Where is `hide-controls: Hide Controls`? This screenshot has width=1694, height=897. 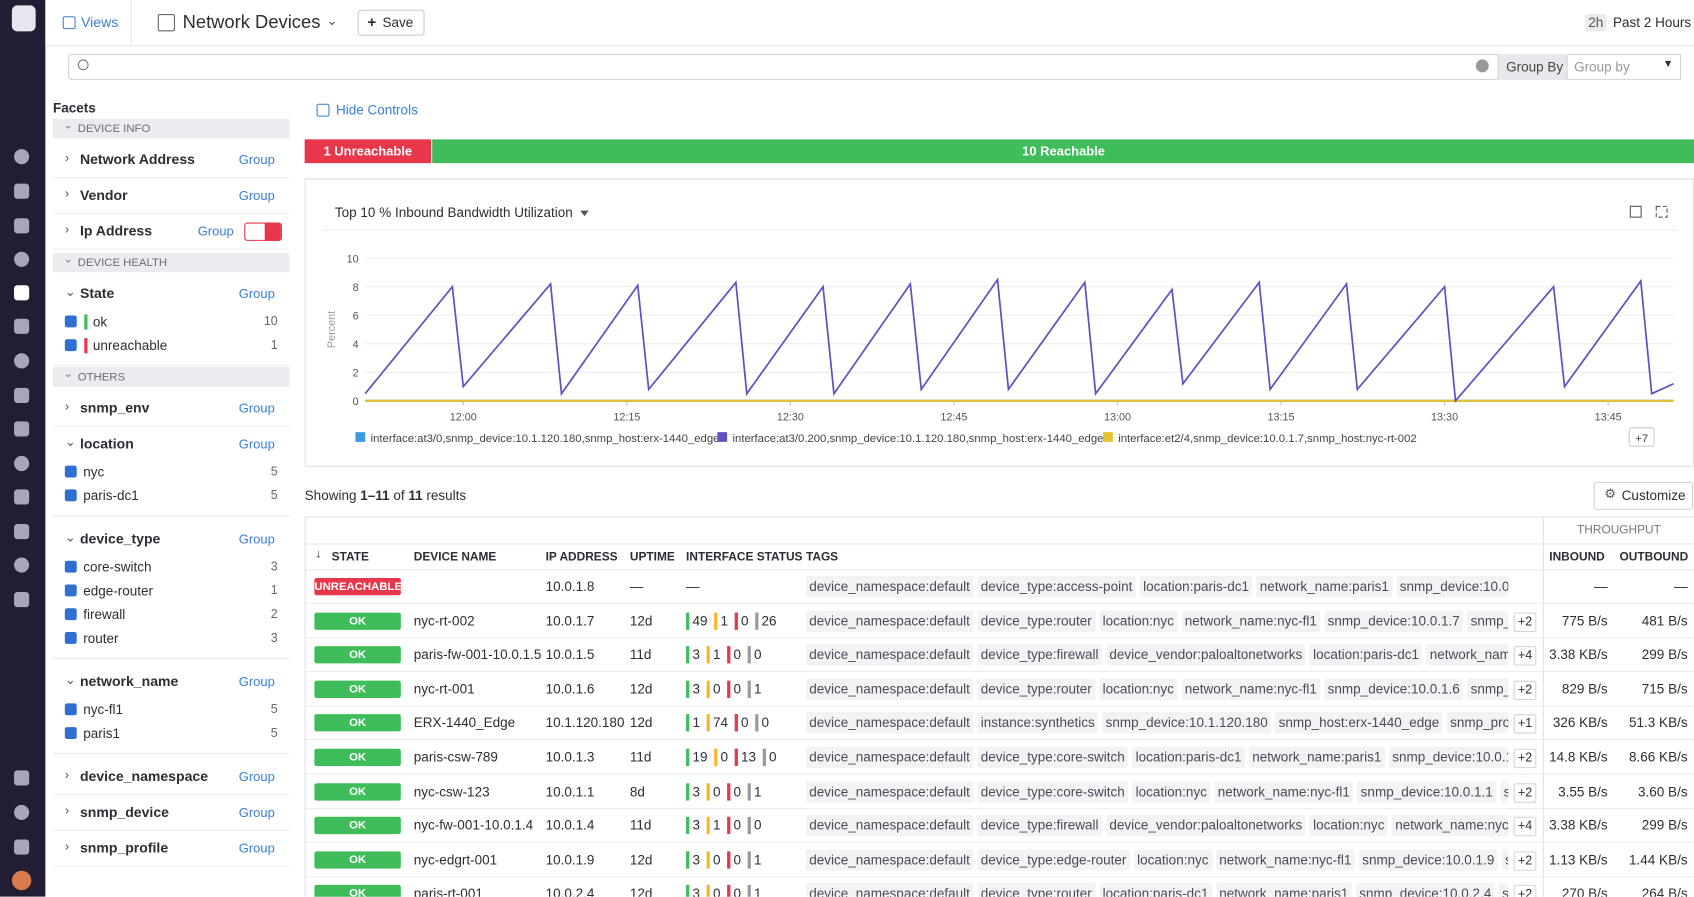 hide-controls: Hide Controls is located at coordinates (377, 110).